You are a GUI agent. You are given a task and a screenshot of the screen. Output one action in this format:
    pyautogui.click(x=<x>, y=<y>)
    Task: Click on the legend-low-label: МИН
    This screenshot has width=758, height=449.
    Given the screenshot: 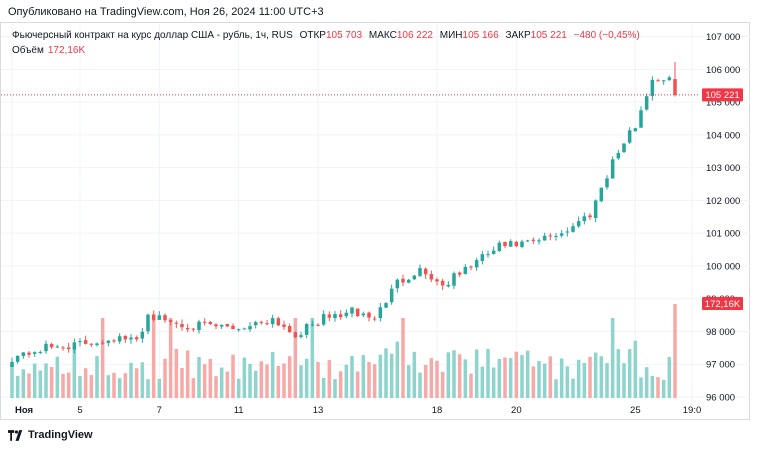 What is the action you would take?
    pyautogui.click(x=451, y=35)
    